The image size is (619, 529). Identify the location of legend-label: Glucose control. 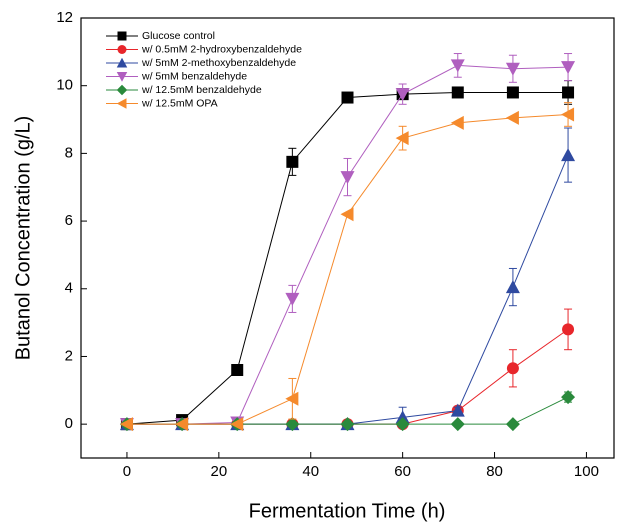
(178, 36).